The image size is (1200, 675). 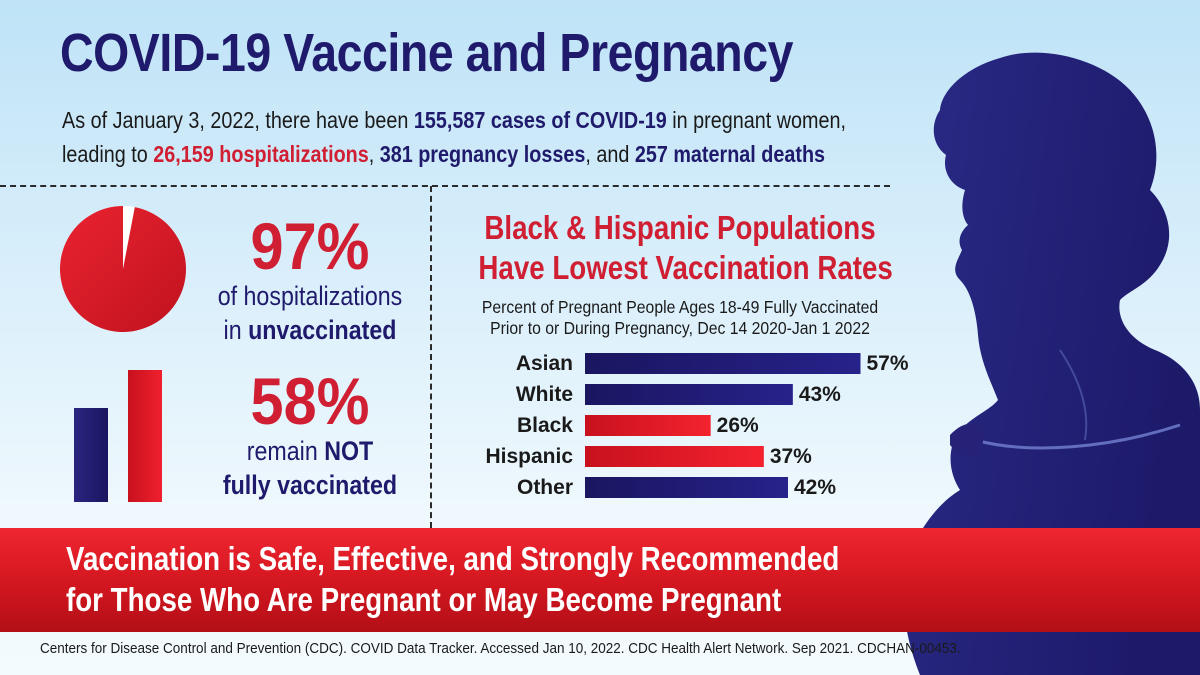 I want to click on short-bar-icon, so click(x=91, y=455).